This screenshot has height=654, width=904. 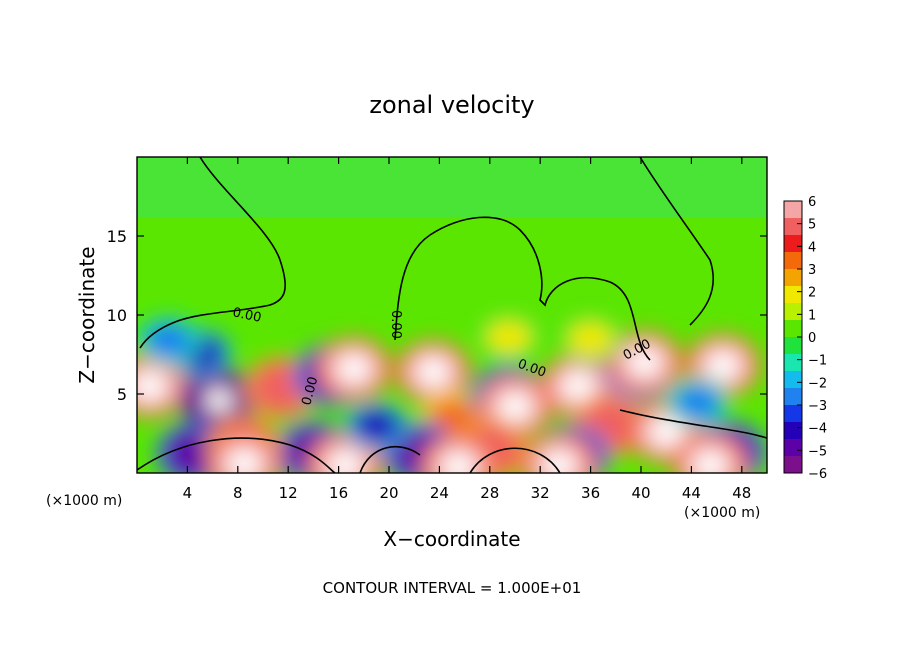 What do you see at coordinates (812, 315) in the screenshot?
I see `colorbar-label: 1` at bounding box center [812, 315].